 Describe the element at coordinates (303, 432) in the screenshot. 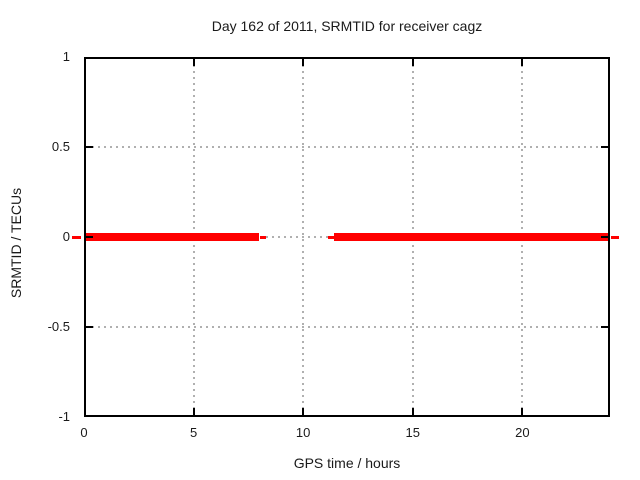

I see `x-tick-label-10: 10` at that location.